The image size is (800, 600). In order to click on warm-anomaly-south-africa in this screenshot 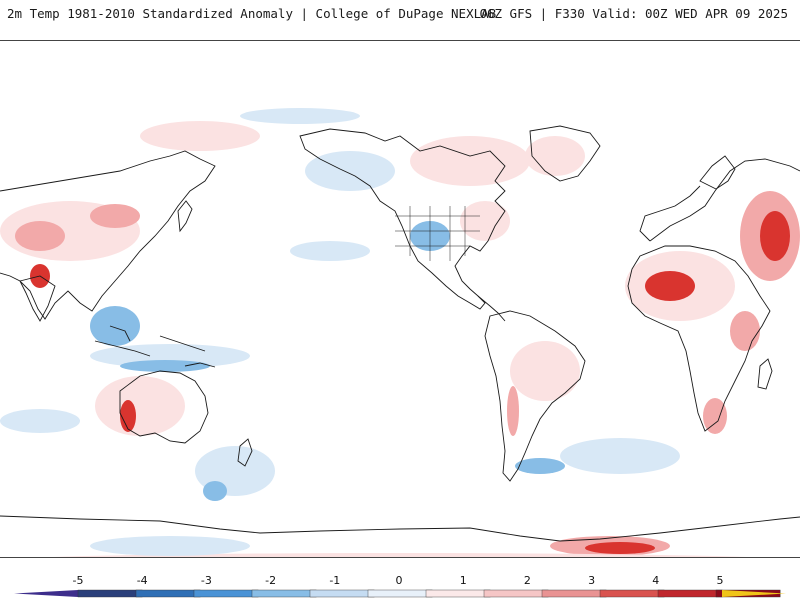, I will do `click(715, 416)`.